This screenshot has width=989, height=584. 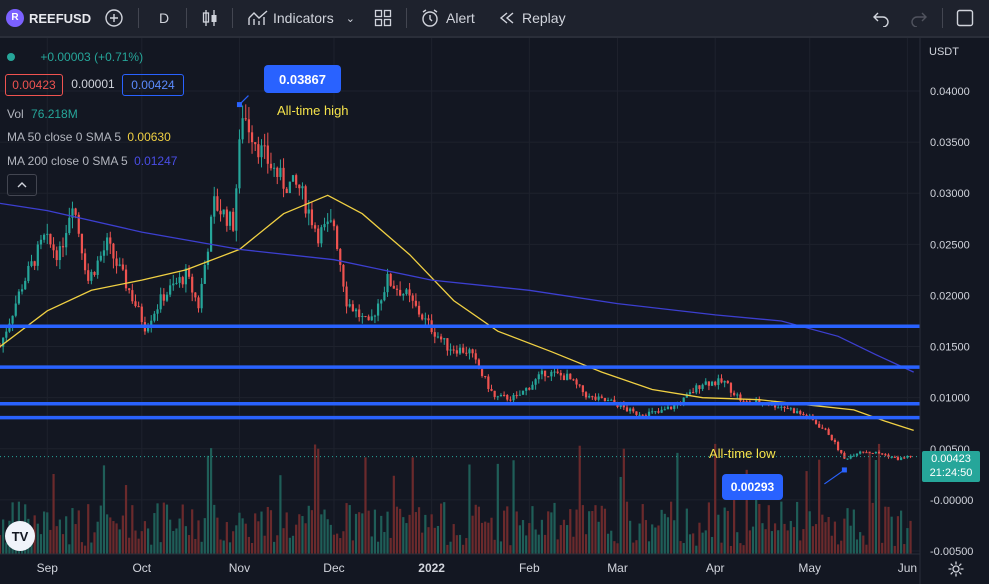 What do you see at coordinates (210, 18) in the screenshot?
I see `chart-type-button` at bounding box center [210, 18].